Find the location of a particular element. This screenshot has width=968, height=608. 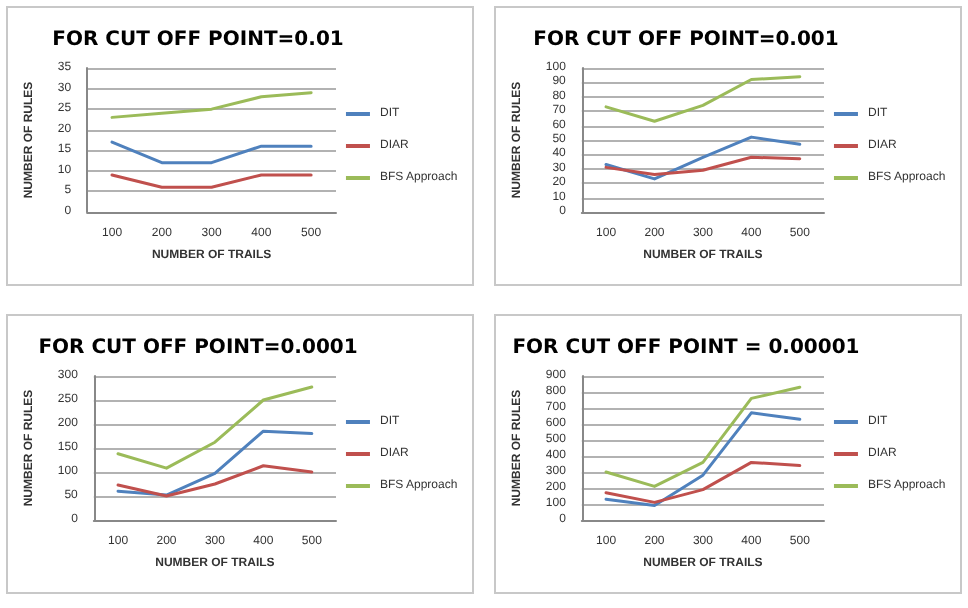

chart-title: FOR CUT OFF POINT=0.0001 is located at coordinates (198, 348).